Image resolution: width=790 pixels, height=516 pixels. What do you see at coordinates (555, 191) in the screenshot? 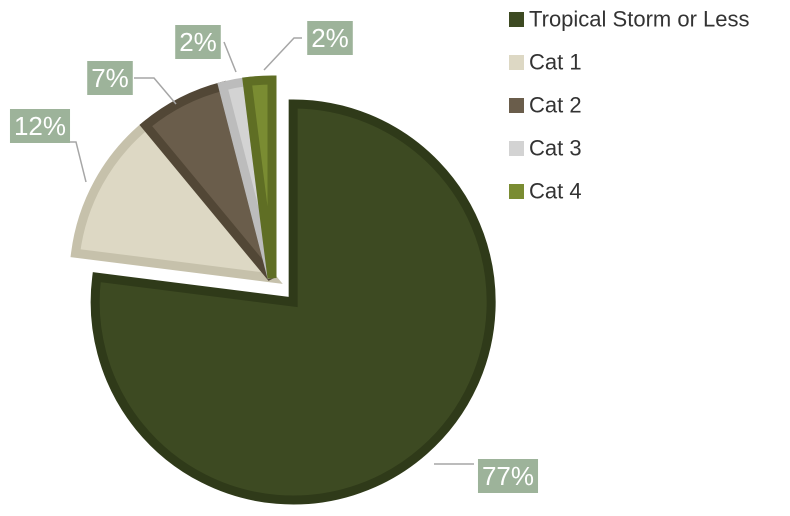
I see `legend-label: Cat 4` at bounding box center [555, 191].